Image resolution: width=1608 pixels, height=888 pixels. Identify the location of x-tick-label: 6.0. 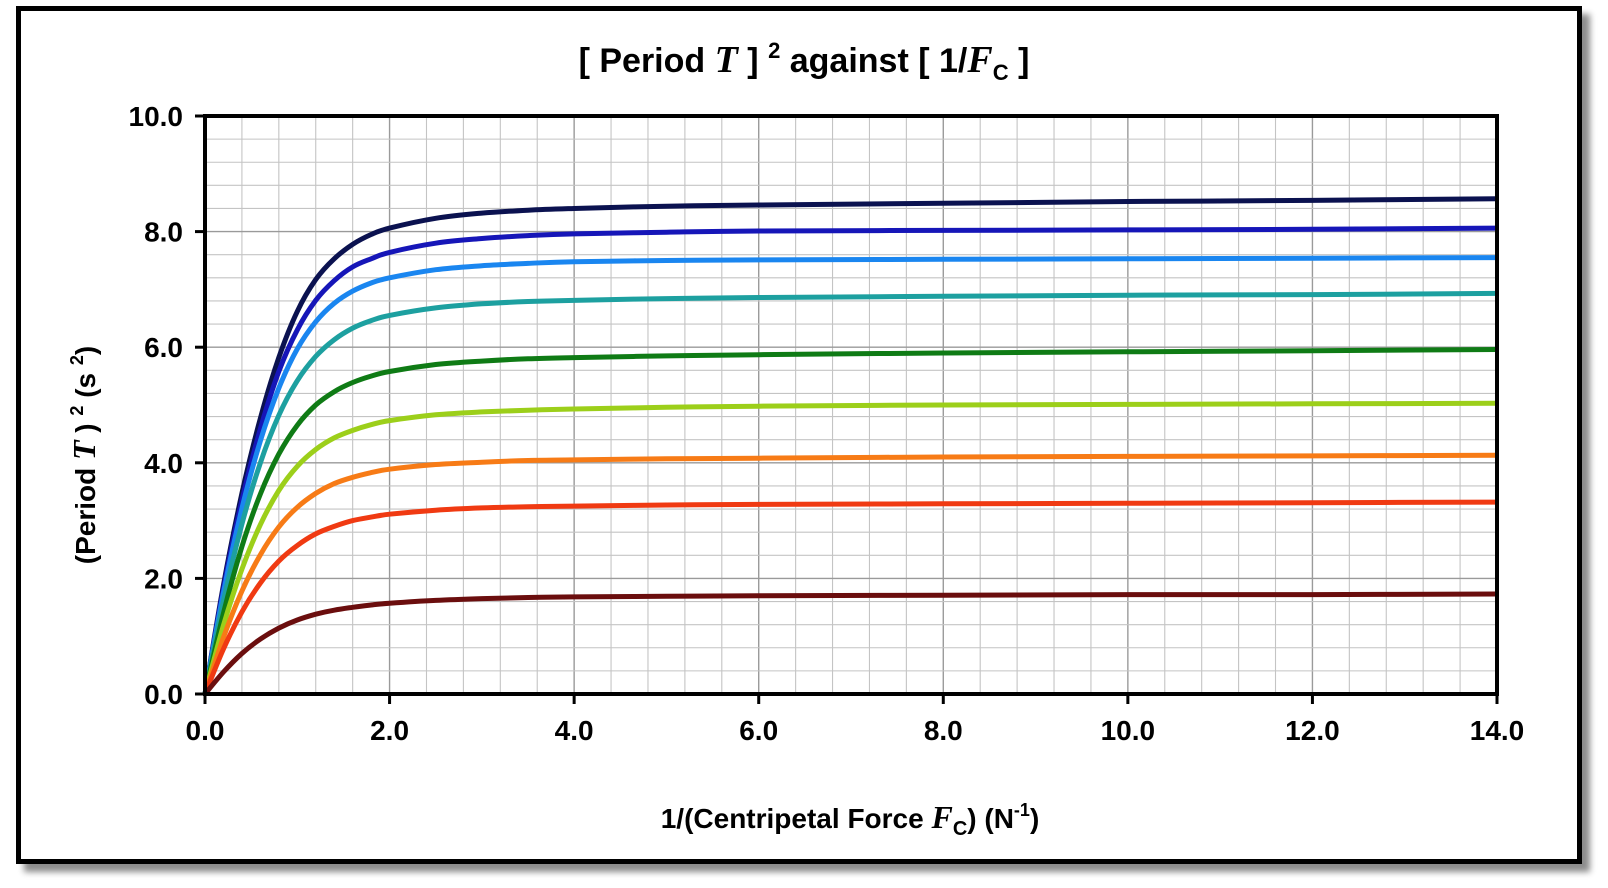
(758, 730).